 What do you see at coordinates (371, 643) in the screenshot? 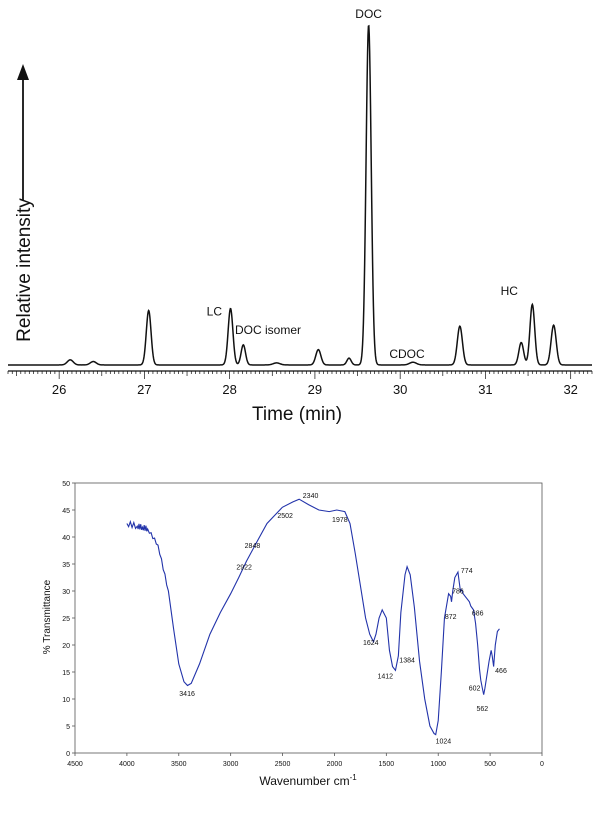
I see `ir-peak-label: 1624` at bounding box center [371, 643].